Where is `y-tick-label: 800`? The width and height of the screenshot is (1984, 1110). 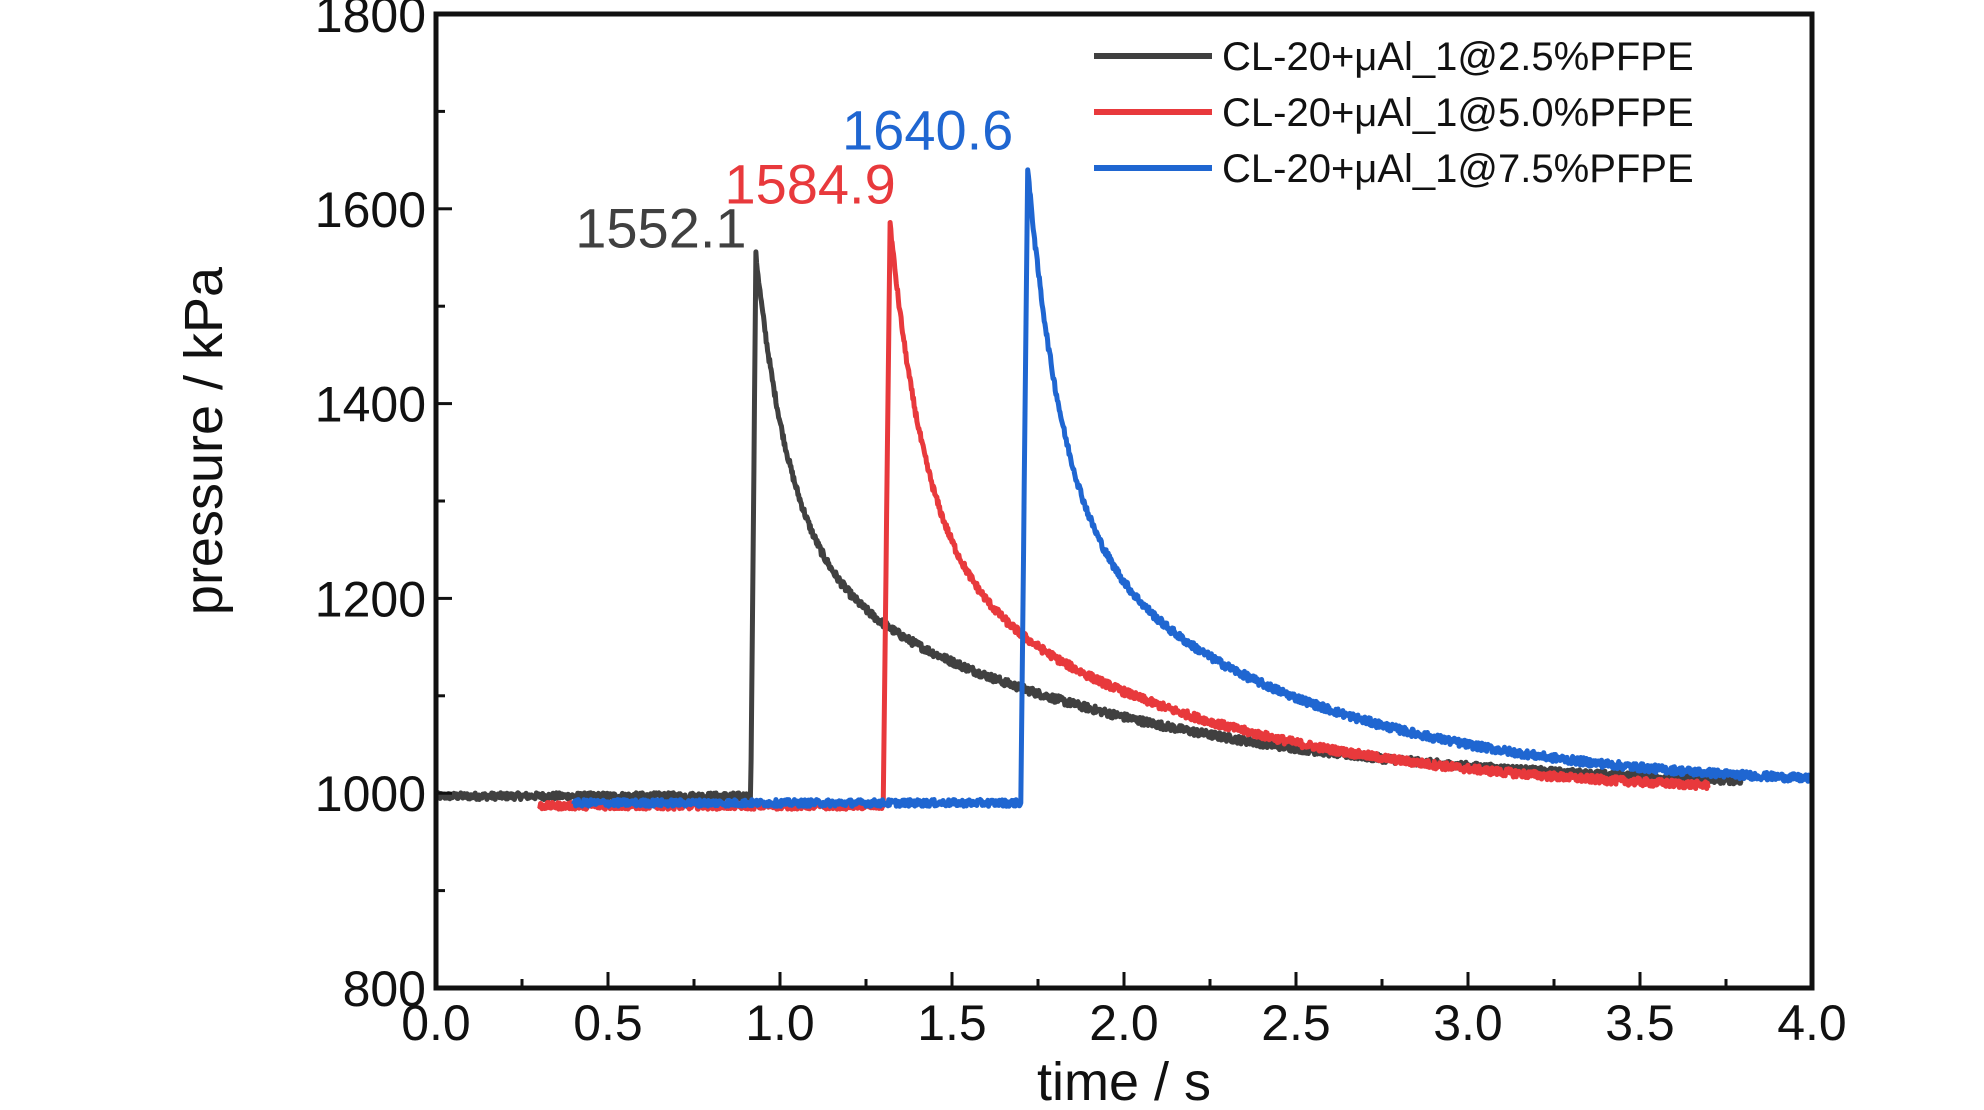 y-tick-label: 800 is located at coordinates (384, 989).